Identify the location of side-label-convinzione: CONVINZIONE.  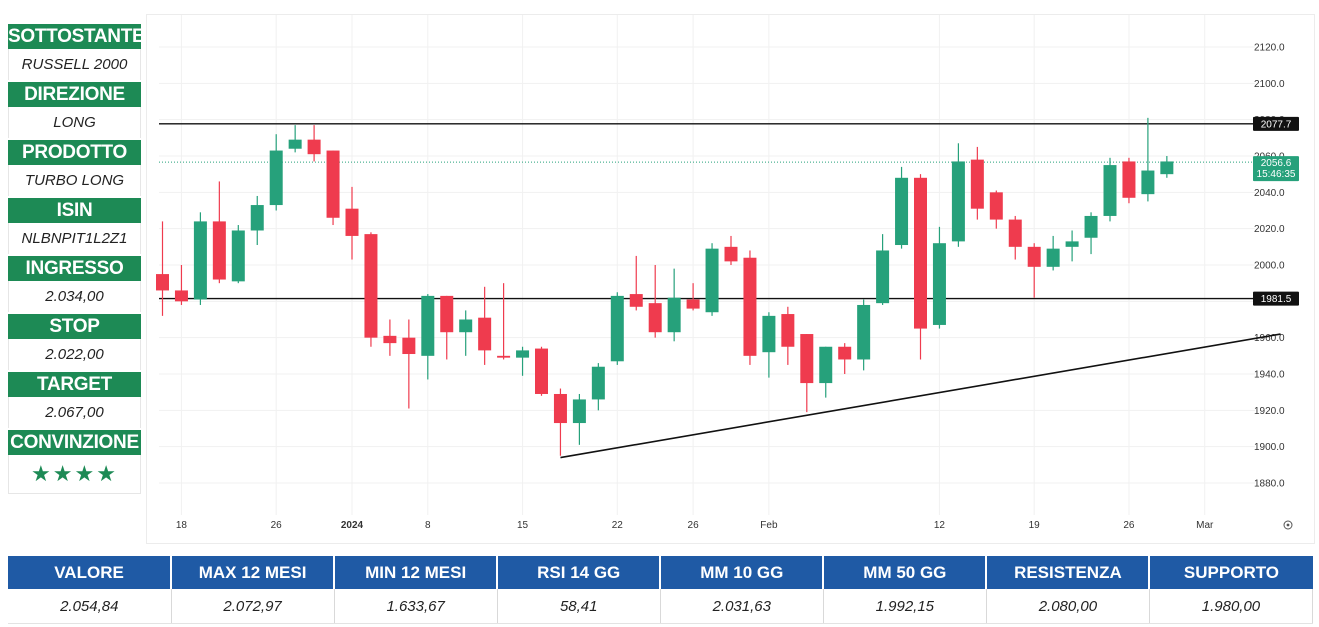
(74, 442).